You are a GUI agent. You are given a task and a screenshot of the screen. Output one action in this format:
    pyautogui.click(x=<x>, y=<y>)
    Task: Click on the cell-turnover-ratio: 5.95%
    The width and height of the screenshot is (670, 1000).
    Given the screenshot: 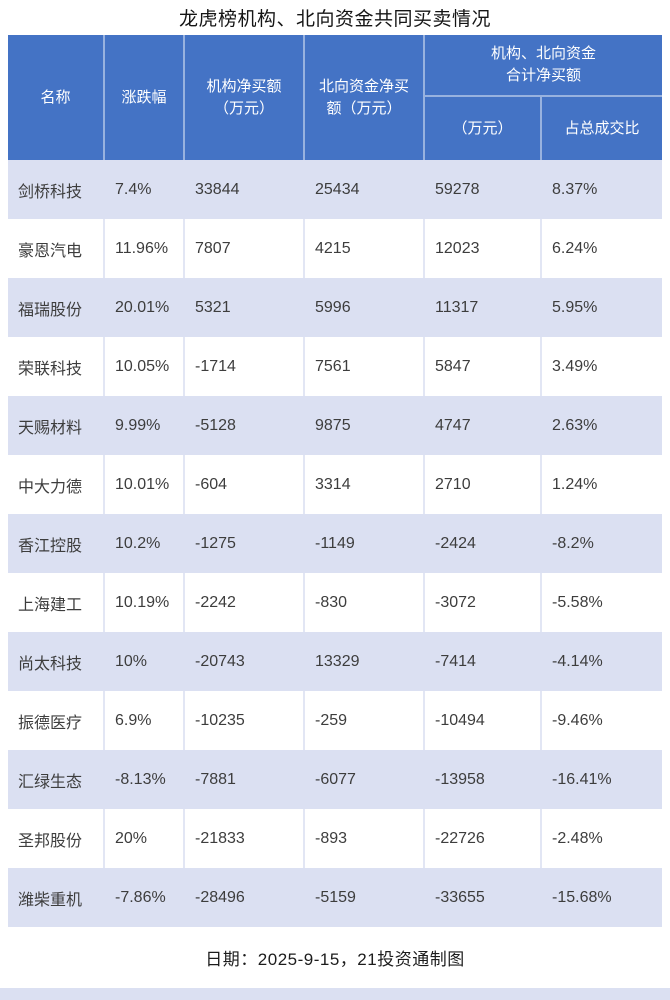 What is the action you would take?
    pyautogui.click(x=575, y=307)
    